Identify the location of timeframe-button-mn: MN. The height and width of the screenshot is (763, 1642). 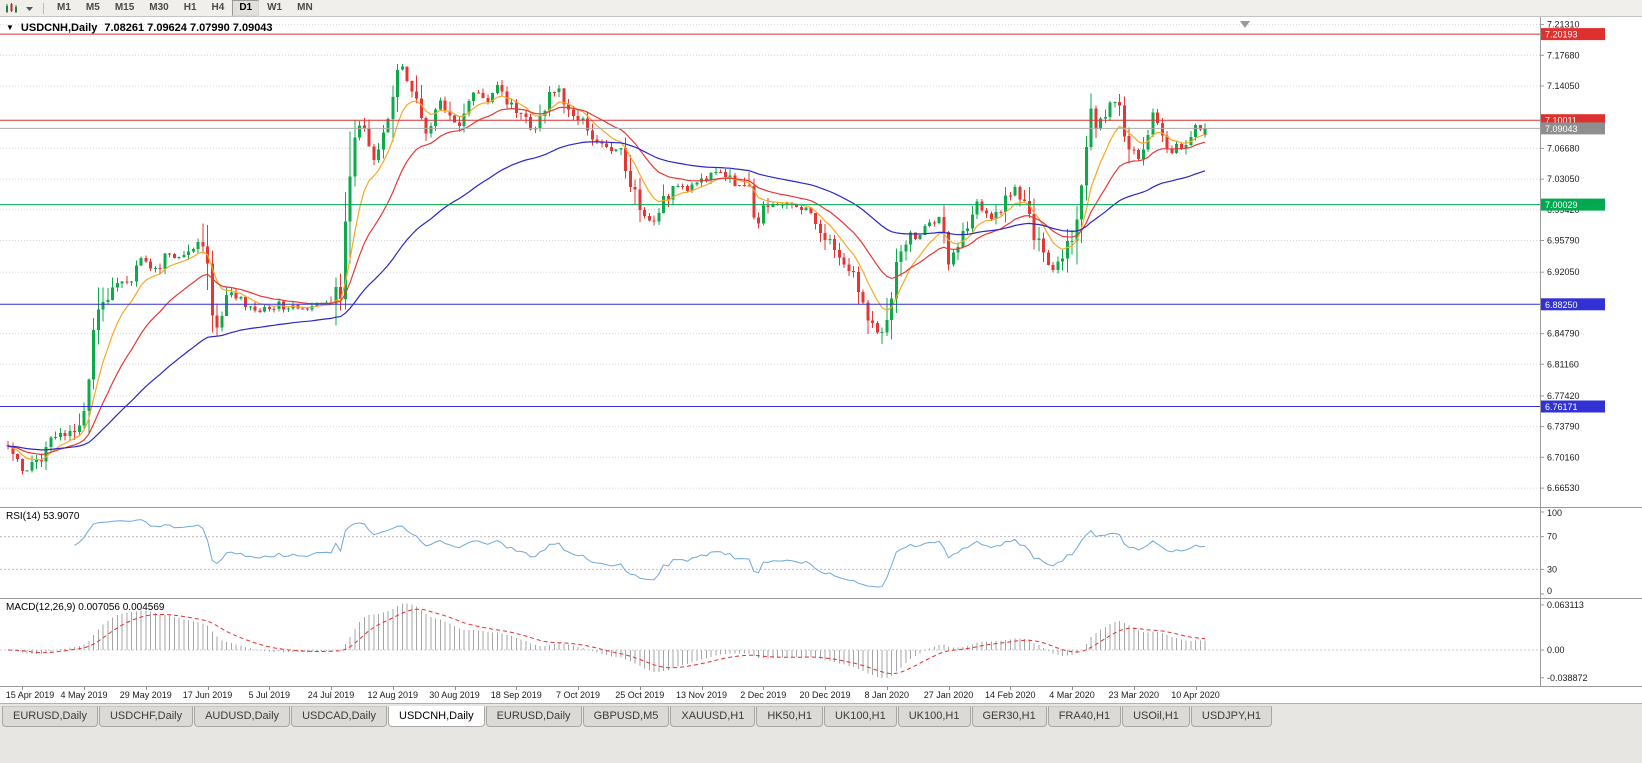
(305, 7).